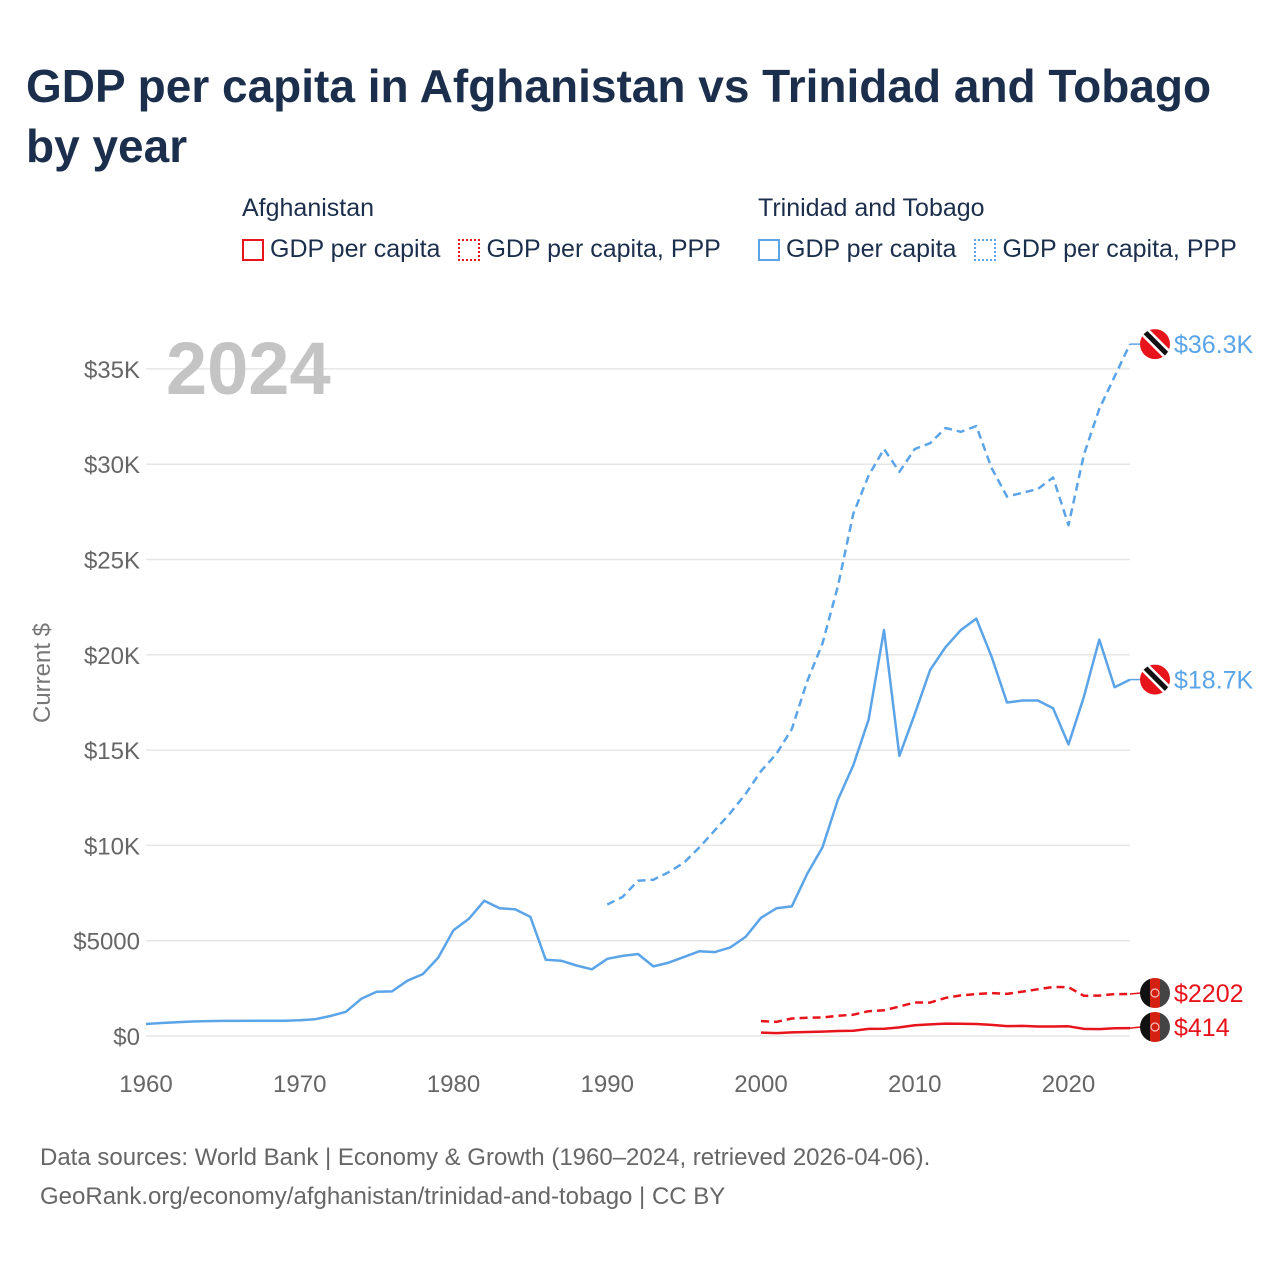 Image resolution: width=1280 pixels, height=1280 pixels. I want to click on y-tick-label: $30K, so click(112, 465).